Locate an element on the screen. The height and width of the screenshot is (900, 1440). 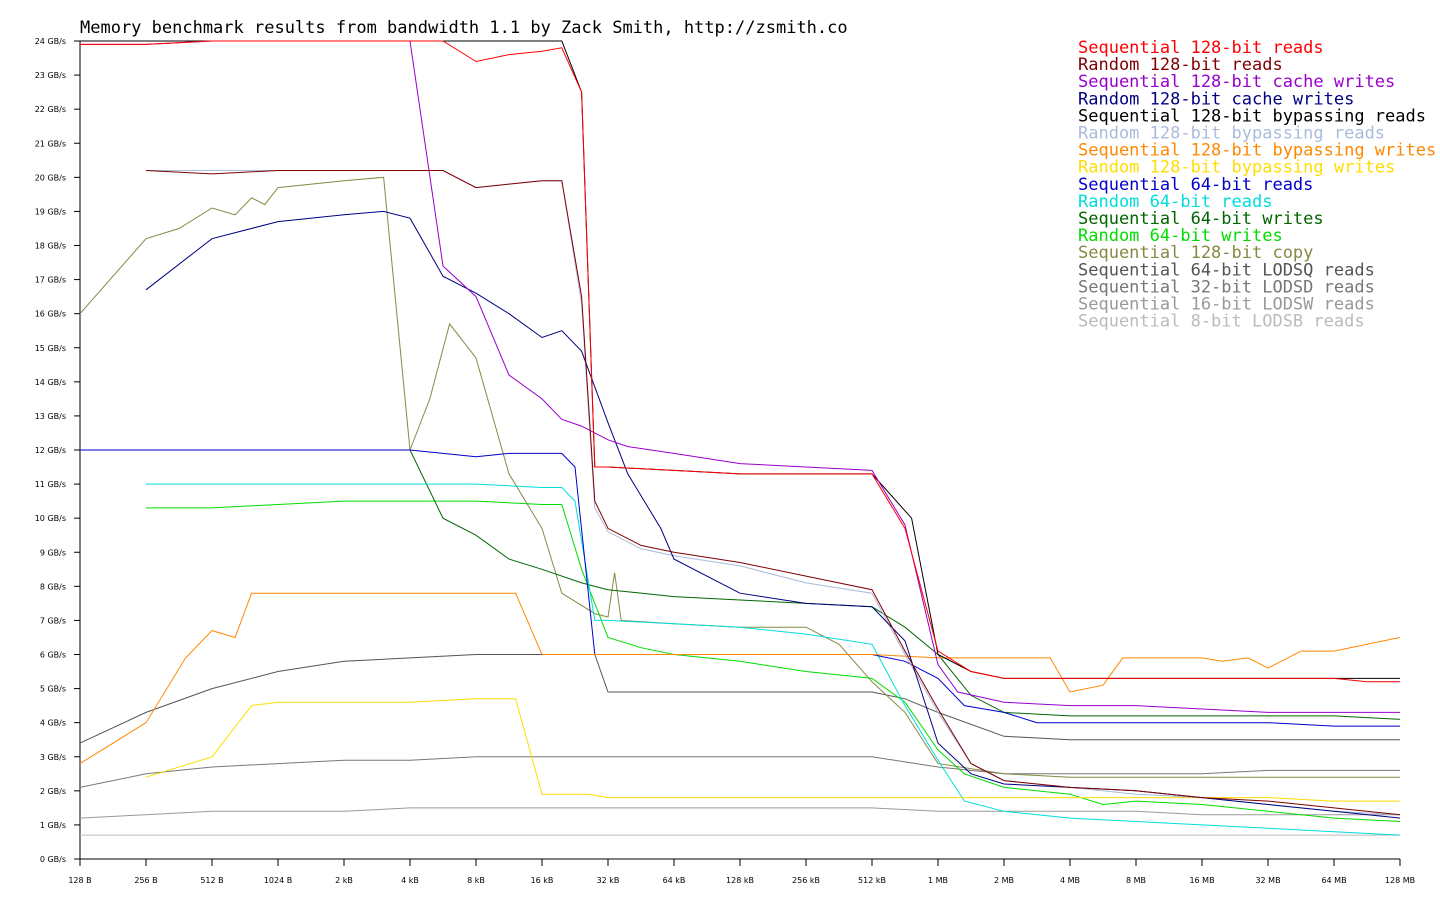
legend-entry: Sequential 128-bit cache writes is located at coordinates (1236, 82).